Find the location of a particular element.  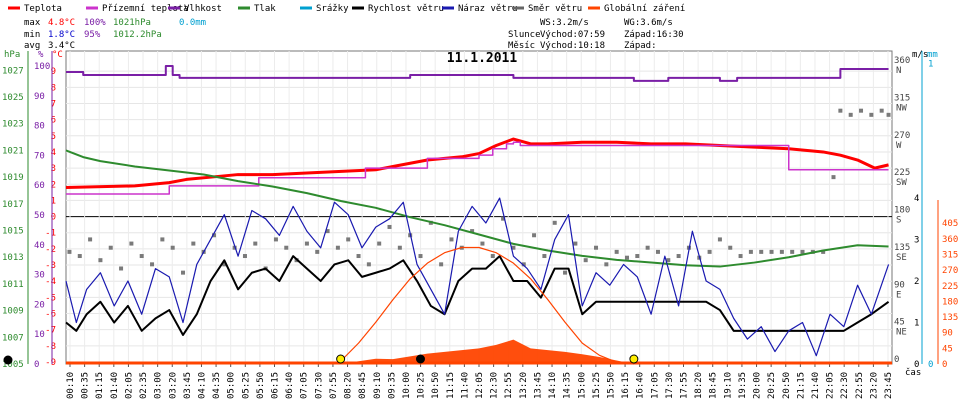

wind-speed-tick-label: 3 is located at coordinates (916, 241).